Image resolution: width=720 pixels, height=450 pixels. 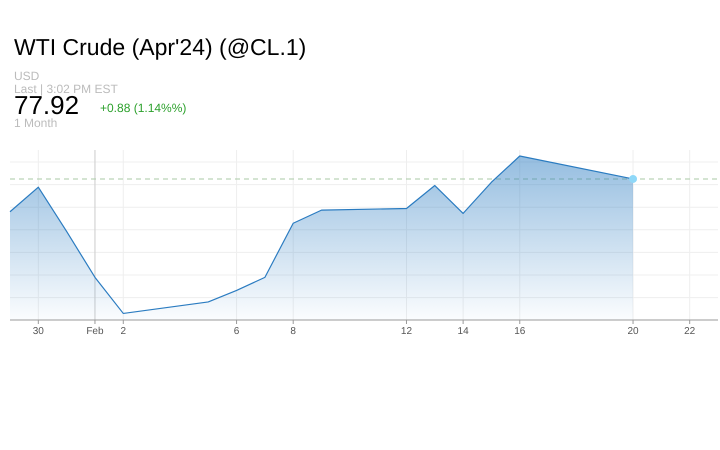 I want to click on x-tick-label: 14, so click(x=464, y=331).